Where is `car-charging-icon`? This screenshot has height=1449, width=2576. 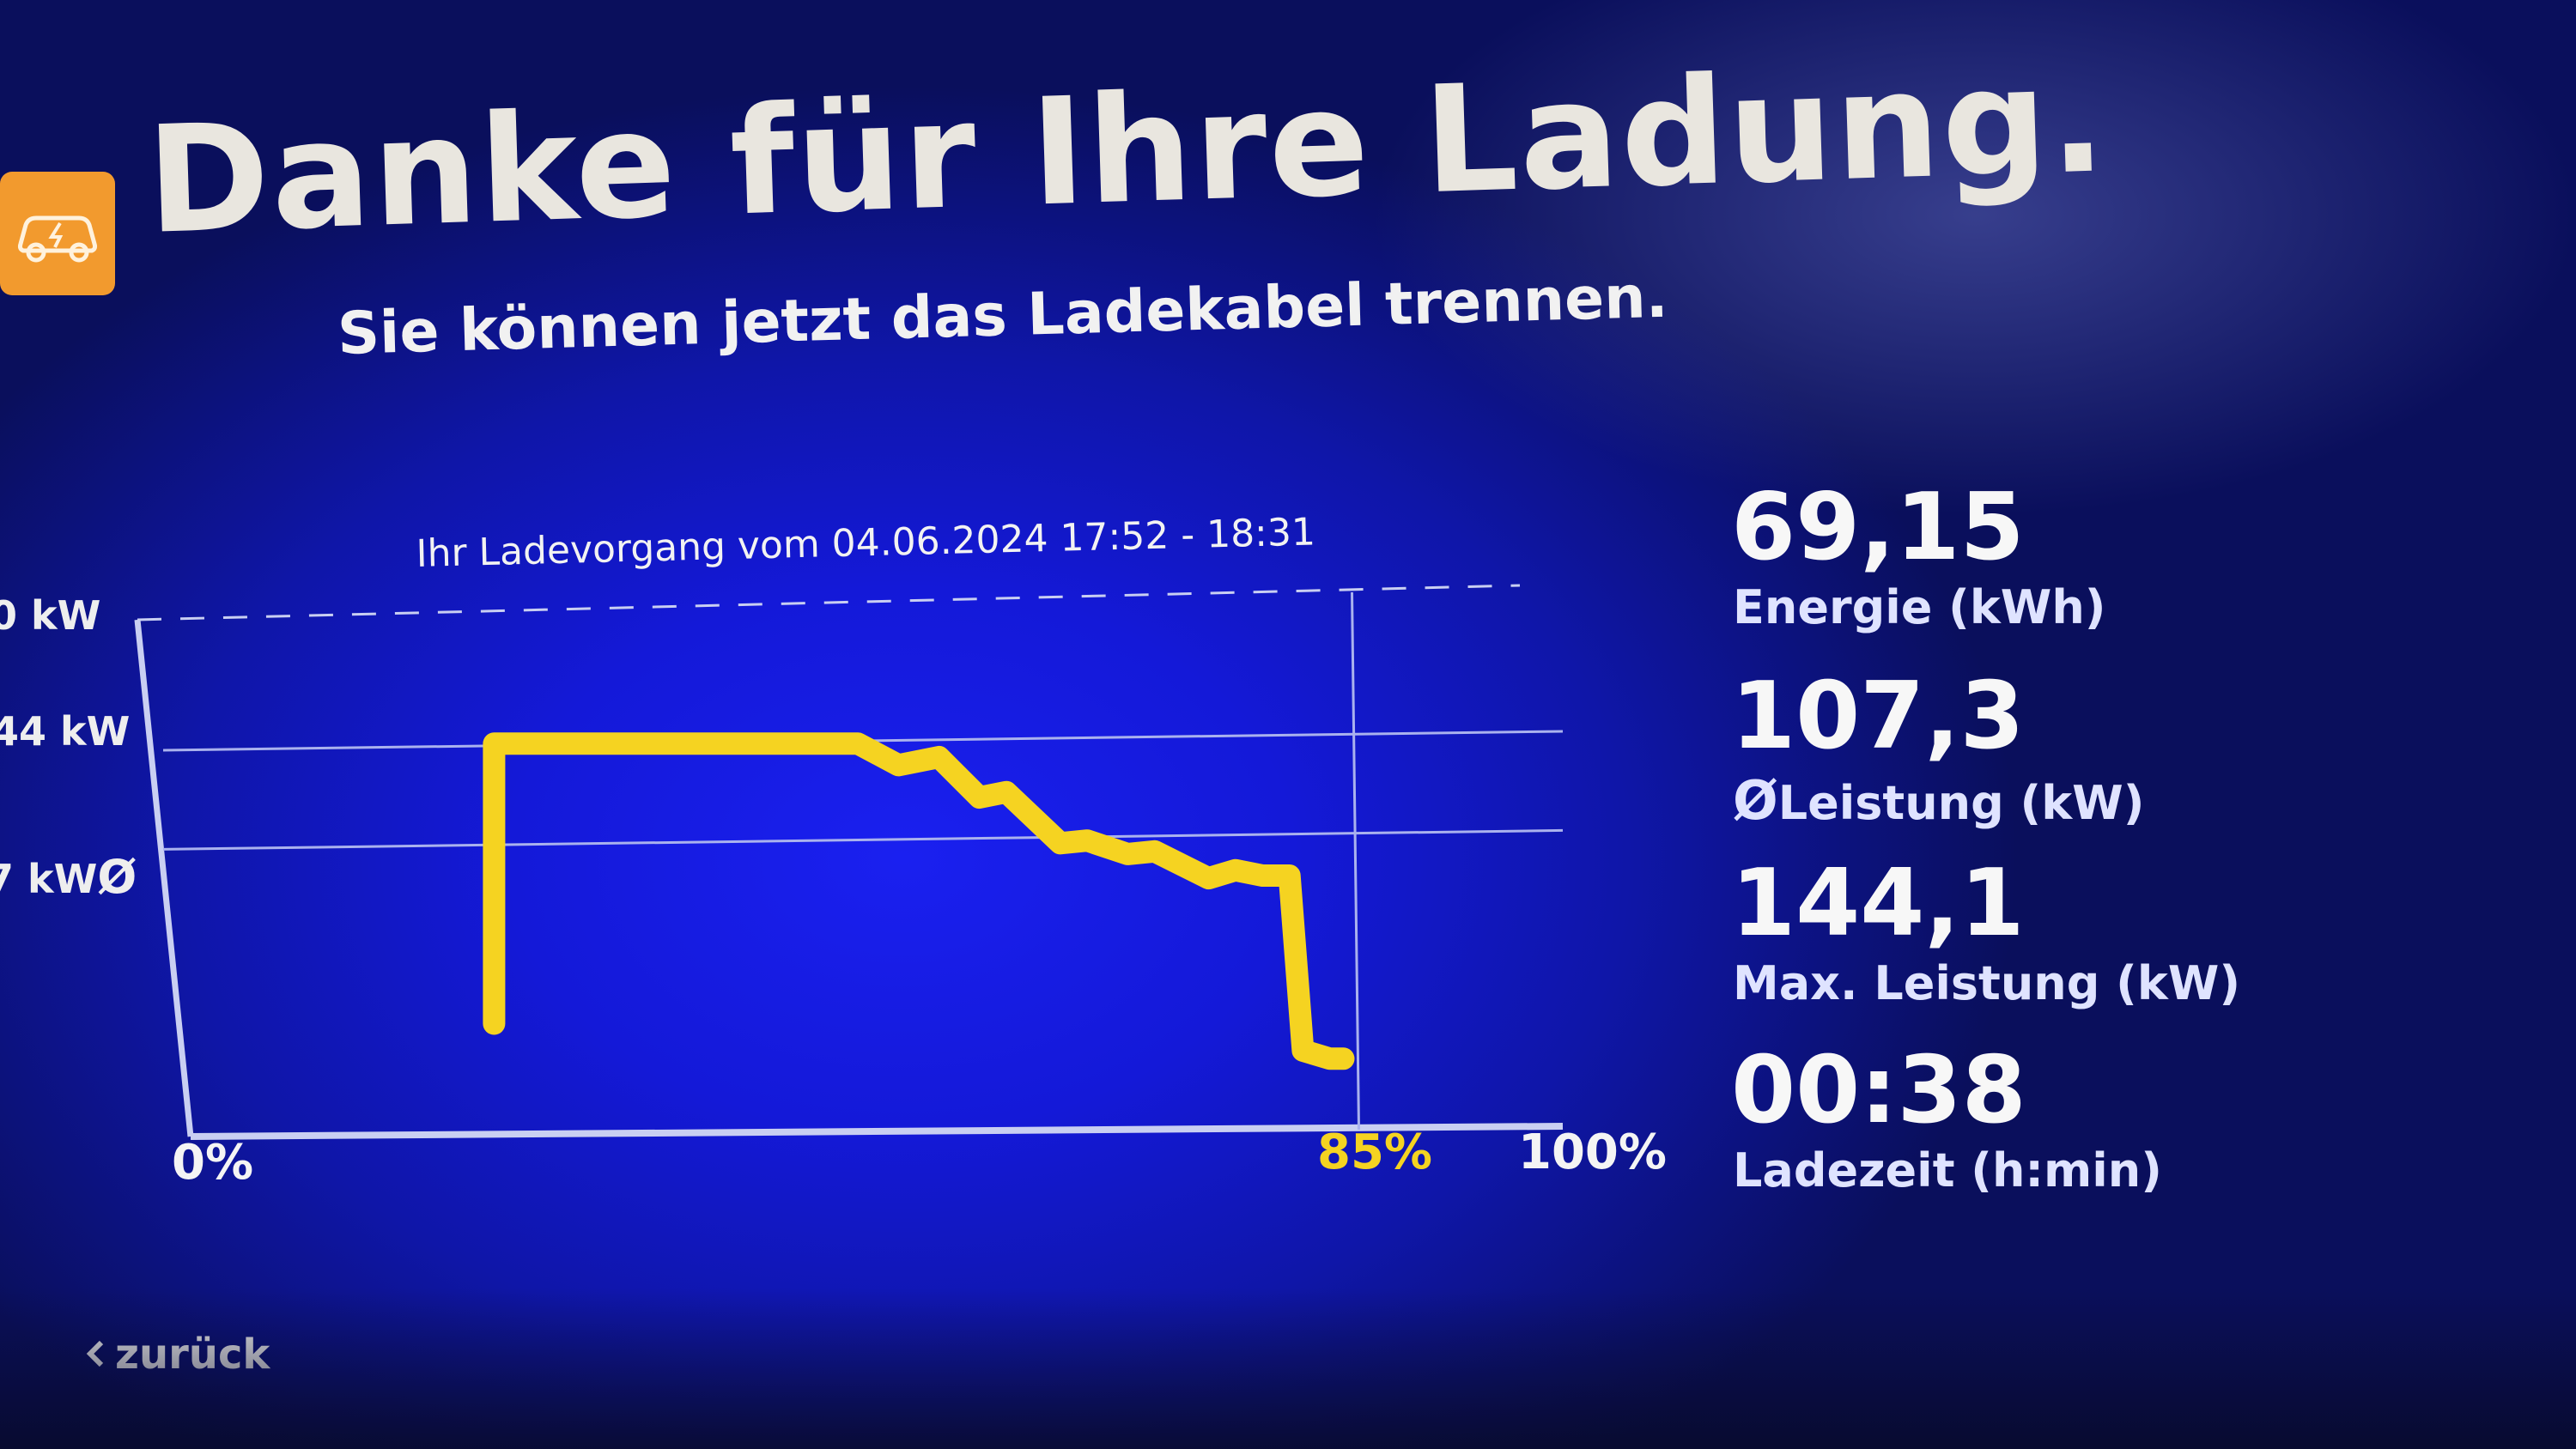
car-charging-icon is located at coordinates (58, 234).